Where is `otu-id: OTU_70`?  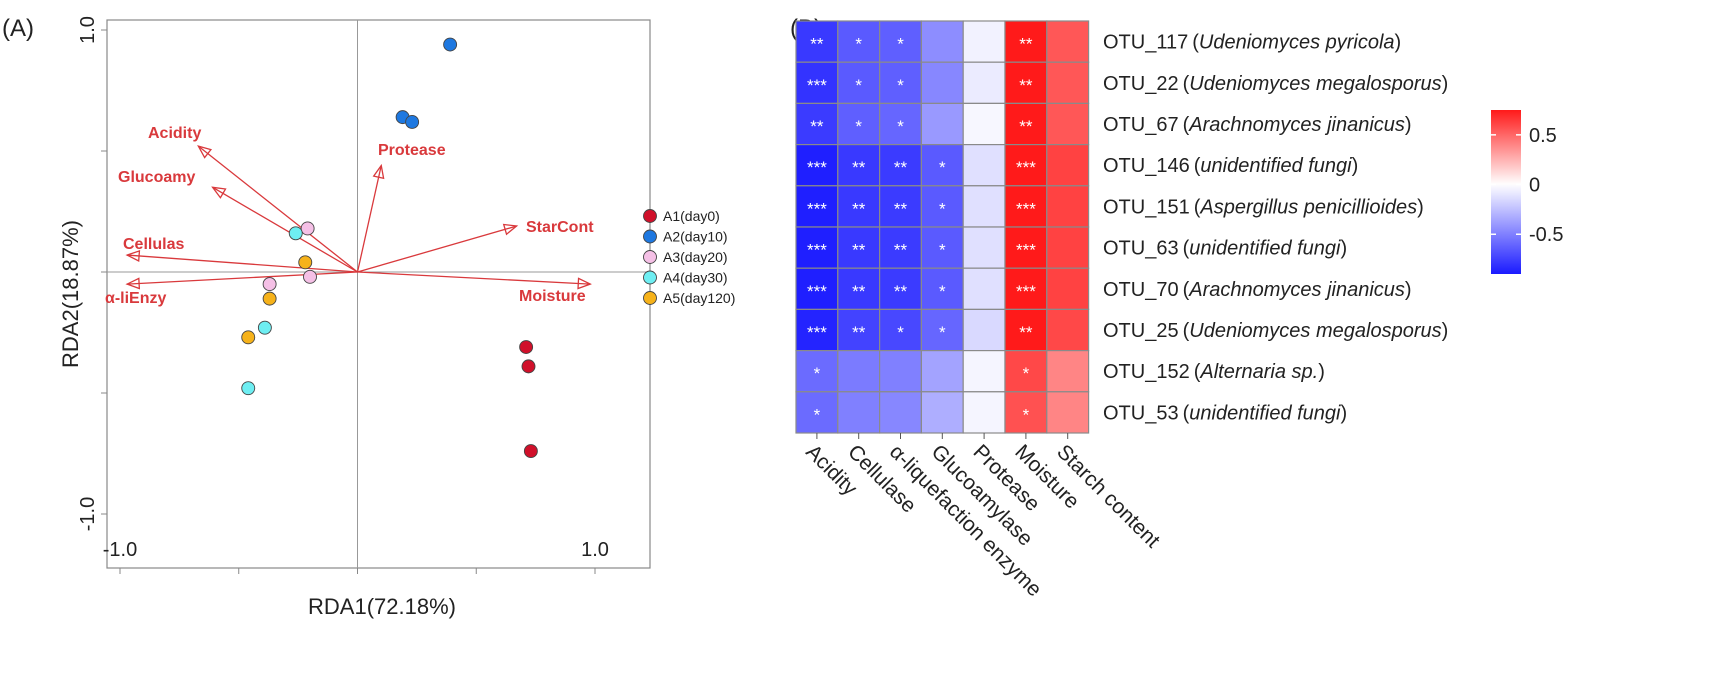
otu-id: OTU_70 is located at coordinates (1141, 290).